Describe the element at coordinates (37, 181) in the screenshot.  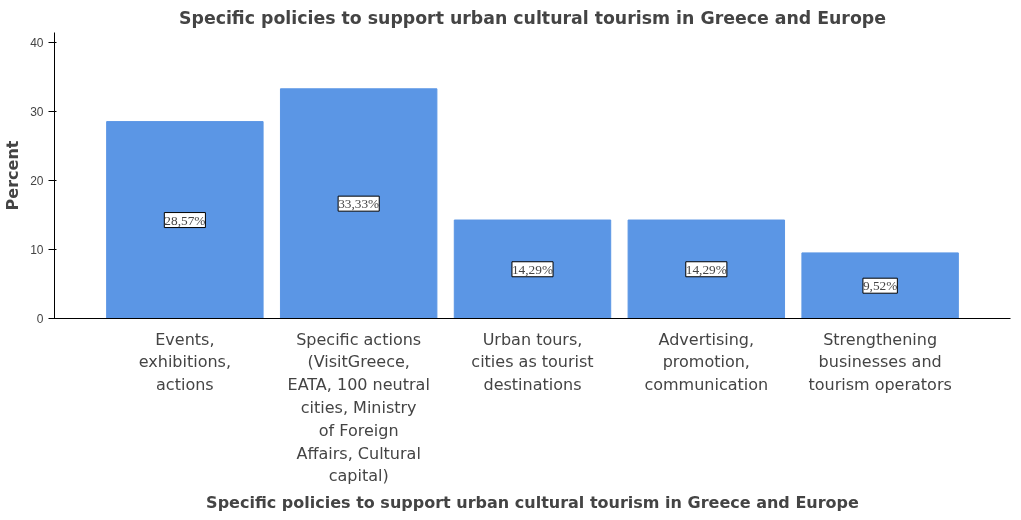
I see `y-tick-label: 20` at that location.